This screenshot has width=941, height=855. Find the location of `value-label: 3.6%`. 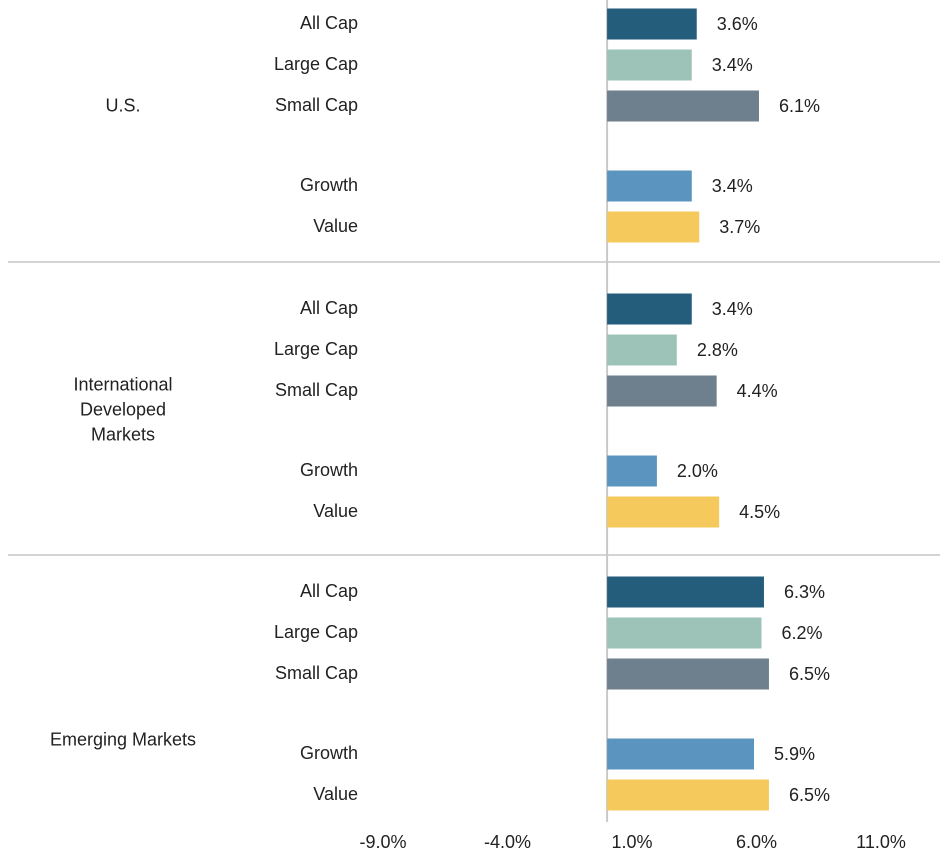

value-label: 3.6% is located at coordinates (737, 24).